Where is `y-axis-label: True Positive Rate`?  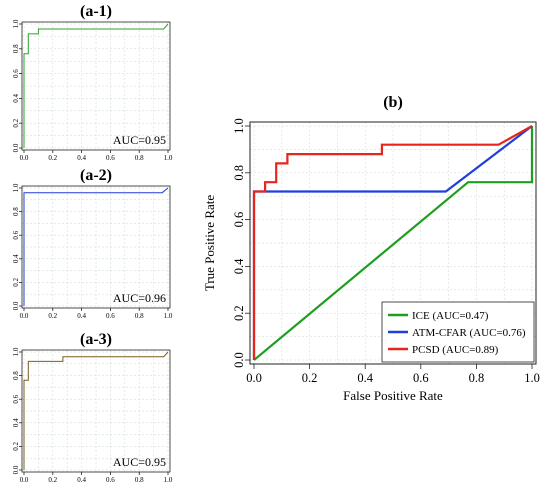 y-axis-label: True Positive Rate is located at coordinates (209, 243).